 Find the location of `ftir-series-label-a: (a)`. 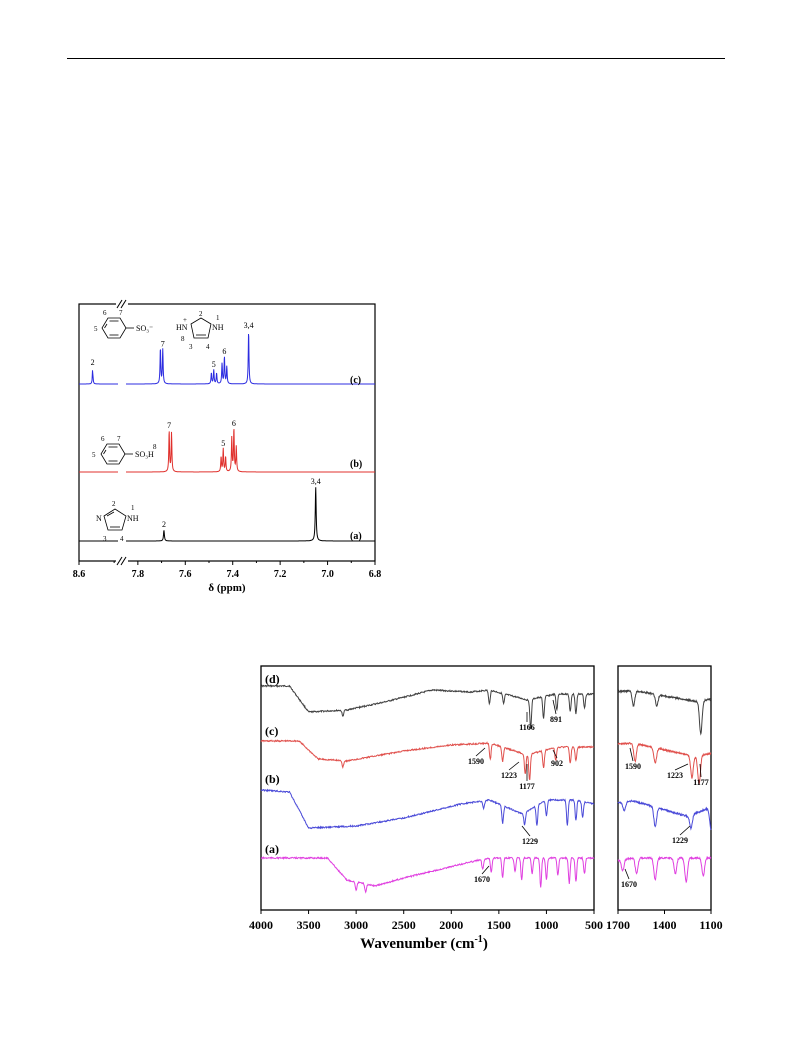

ftir-series-label-a: (a) is located at coordinates (272, 849).